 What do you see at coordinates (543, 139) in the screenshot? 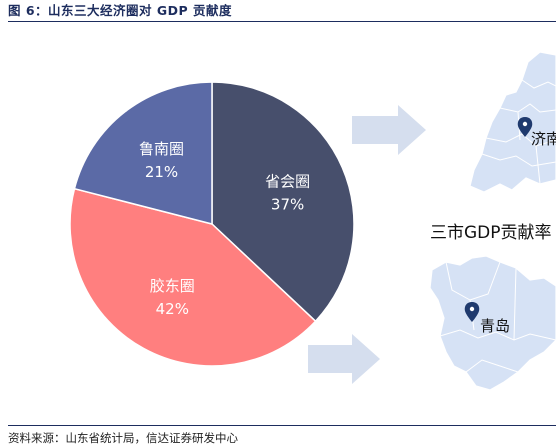
I see `city-label-jinan: 济南` at bounding box center [543, 139].